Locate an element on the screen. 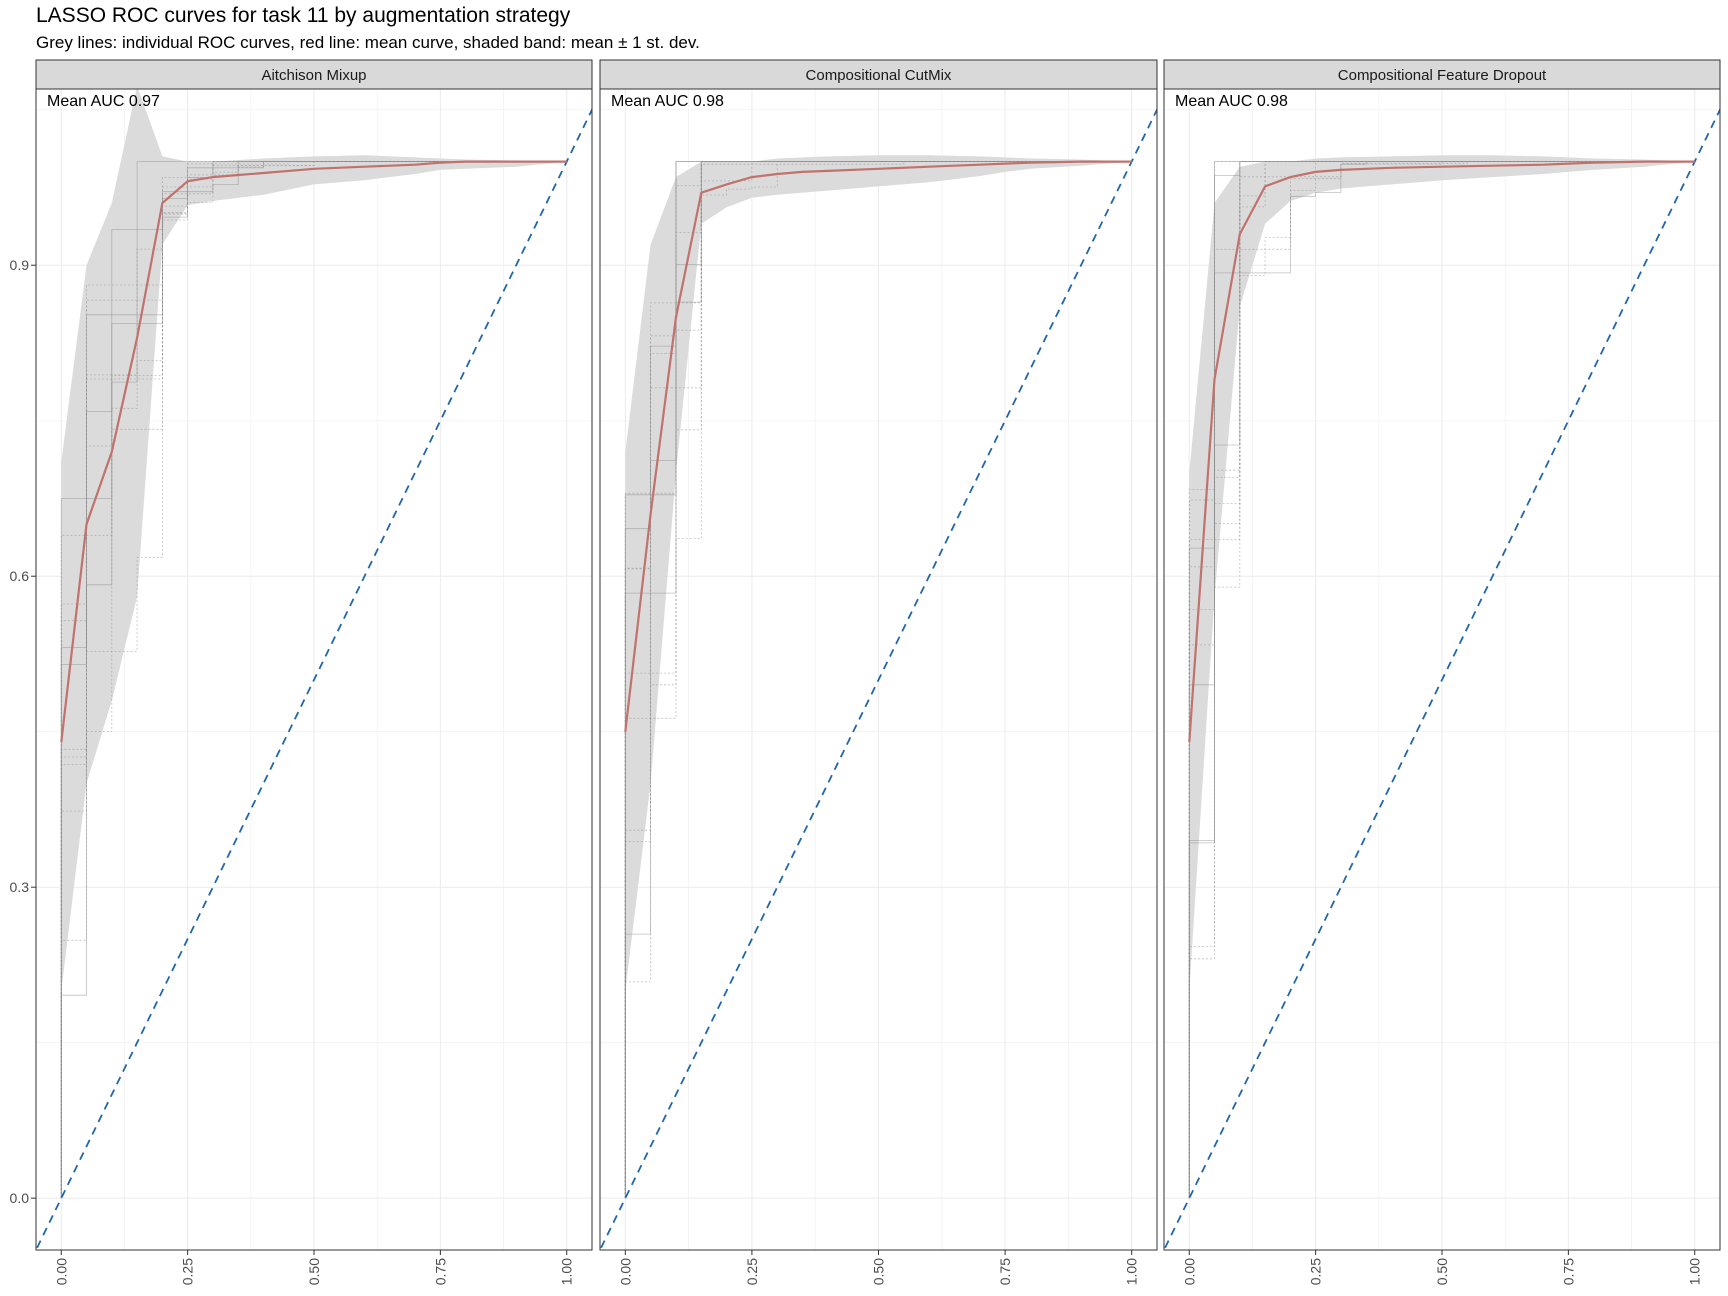  facet-strip-label: Compositional CutMix is located at coordinates (879, 75).